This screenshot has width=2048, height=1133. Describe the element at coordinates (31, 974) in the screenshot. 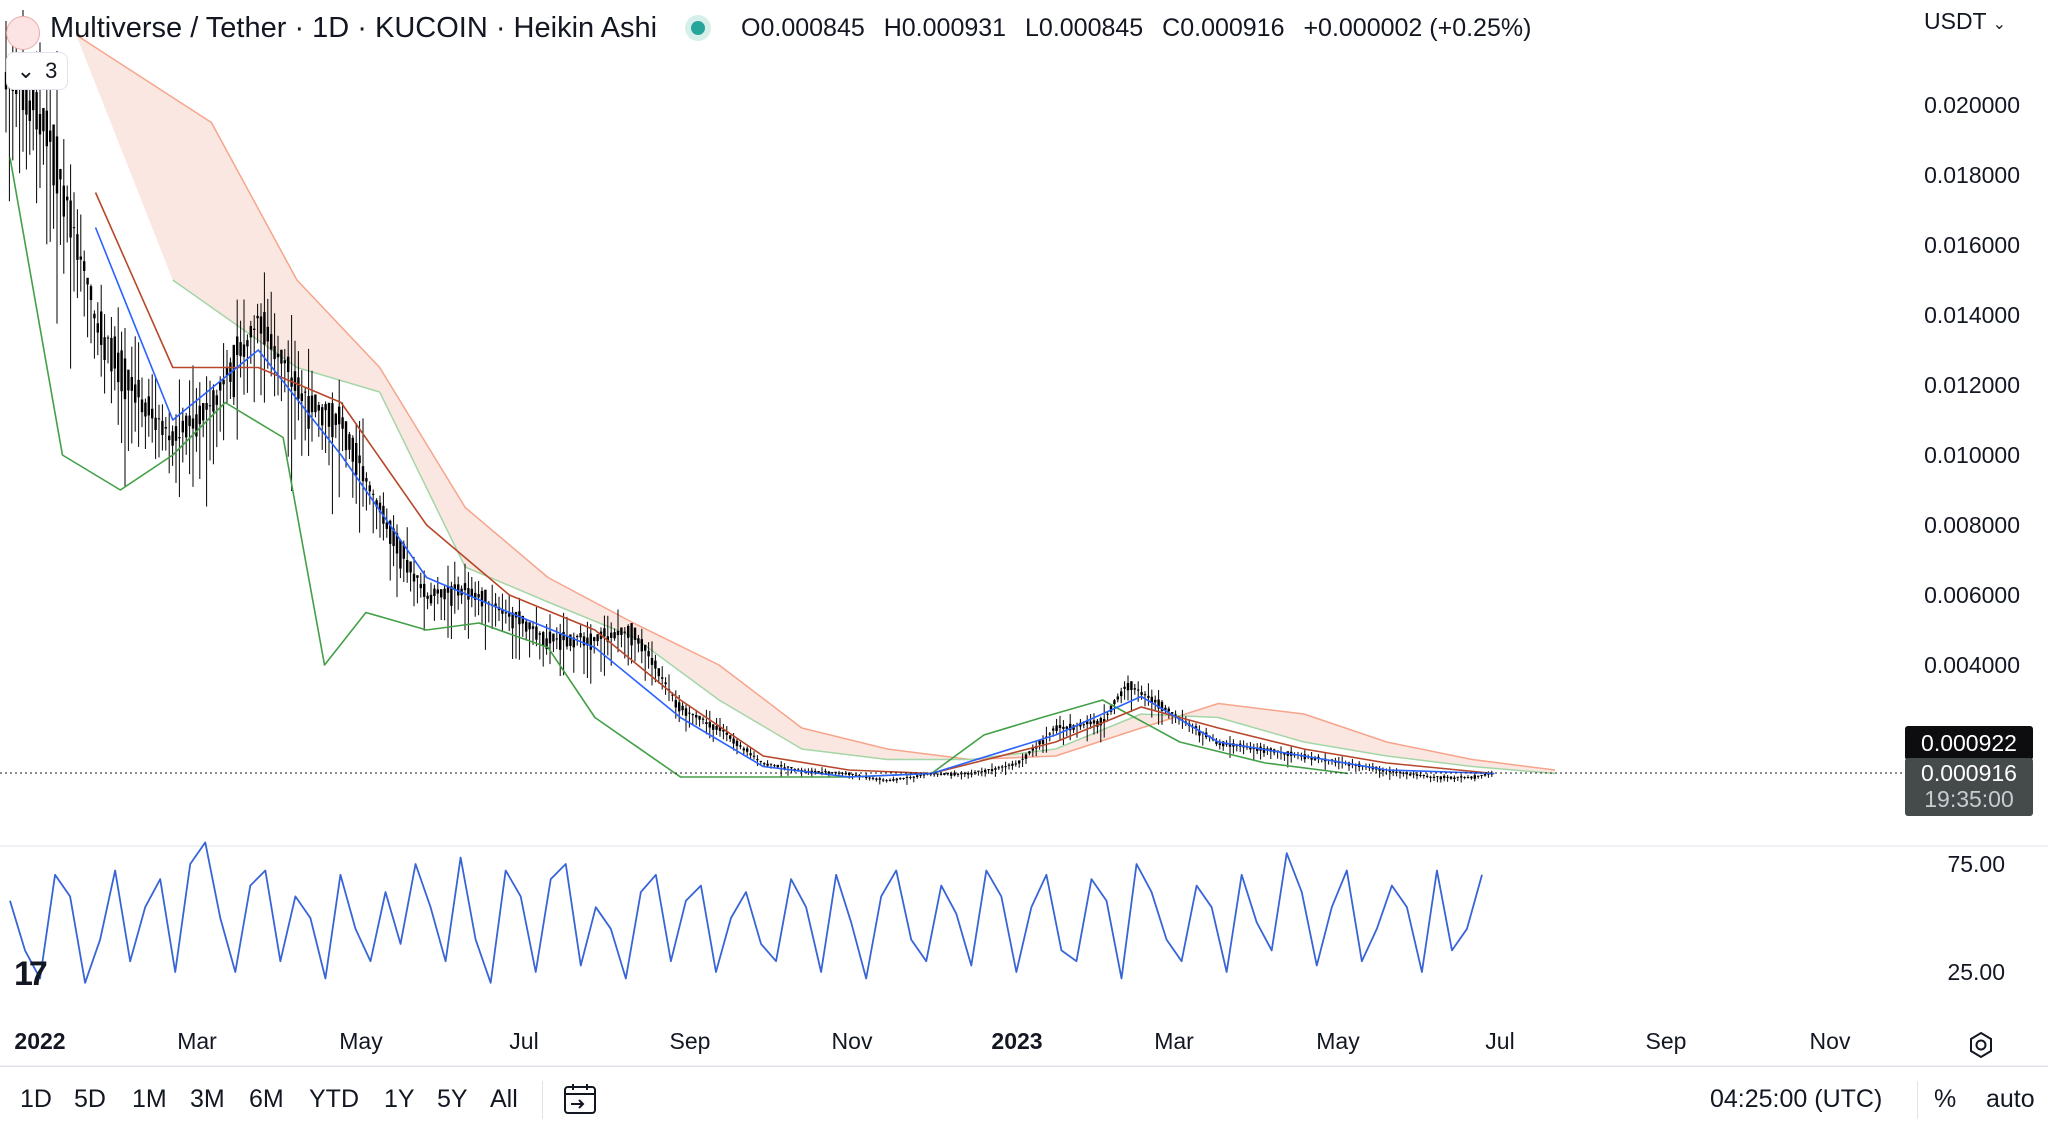

I see `tradingview-logo-icon: 17` at that location.